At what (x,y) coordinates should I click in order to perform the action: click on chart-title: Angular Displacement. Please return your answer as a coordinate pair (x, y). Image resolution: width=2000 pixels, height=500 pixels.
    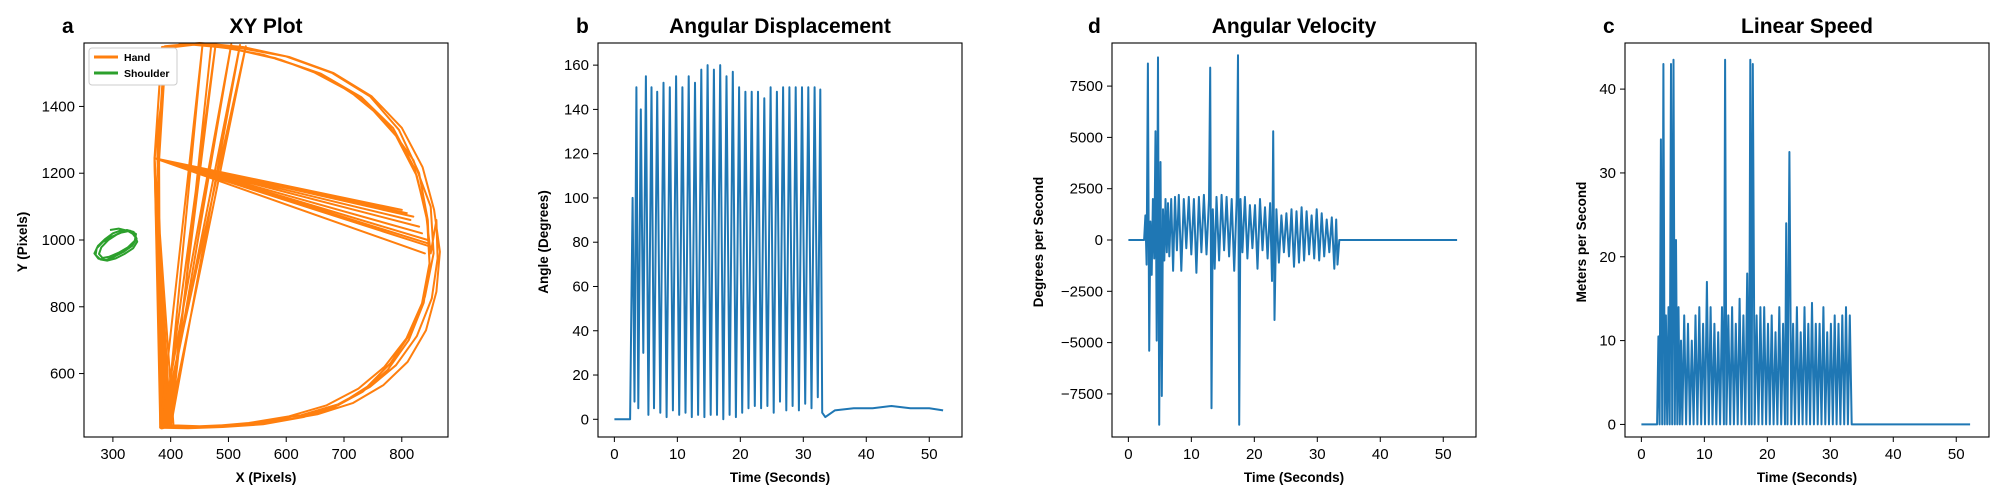
    Looking at the image, I should click on (780, 26).